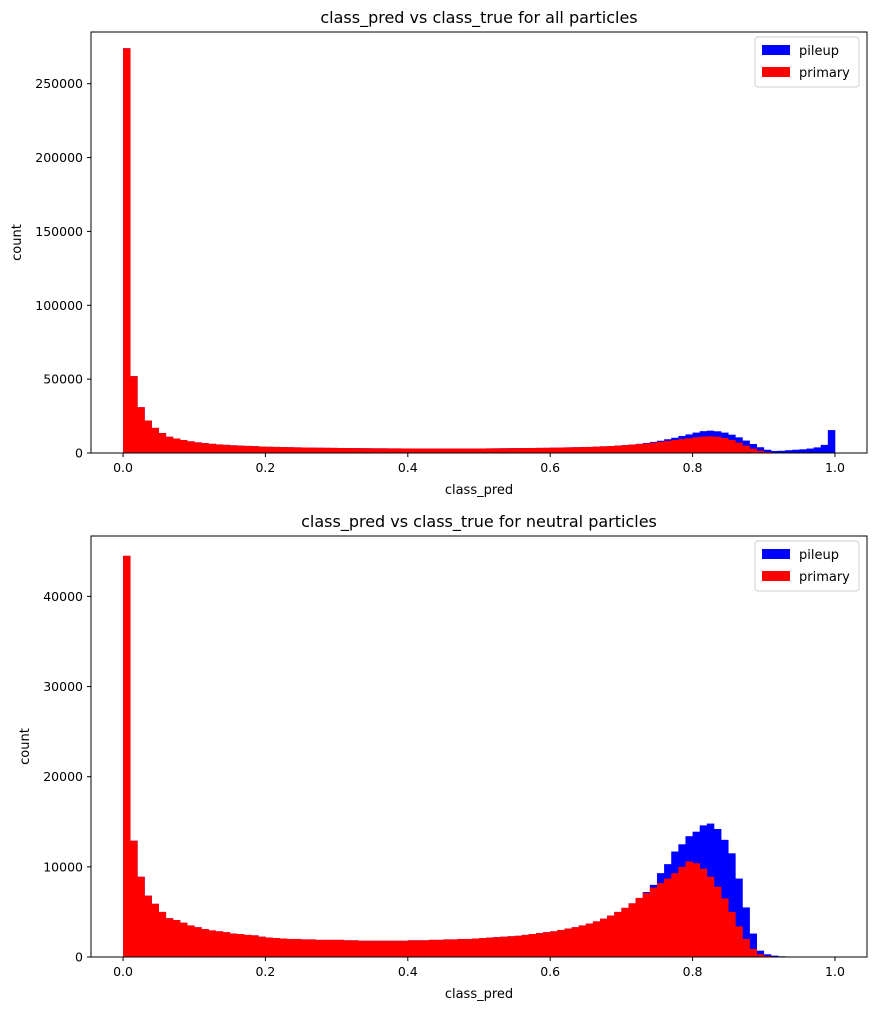 The width and height of the screenshot is (876, 1009). I want to click on bottom-legend-swatch-primary, so click(776, 576).